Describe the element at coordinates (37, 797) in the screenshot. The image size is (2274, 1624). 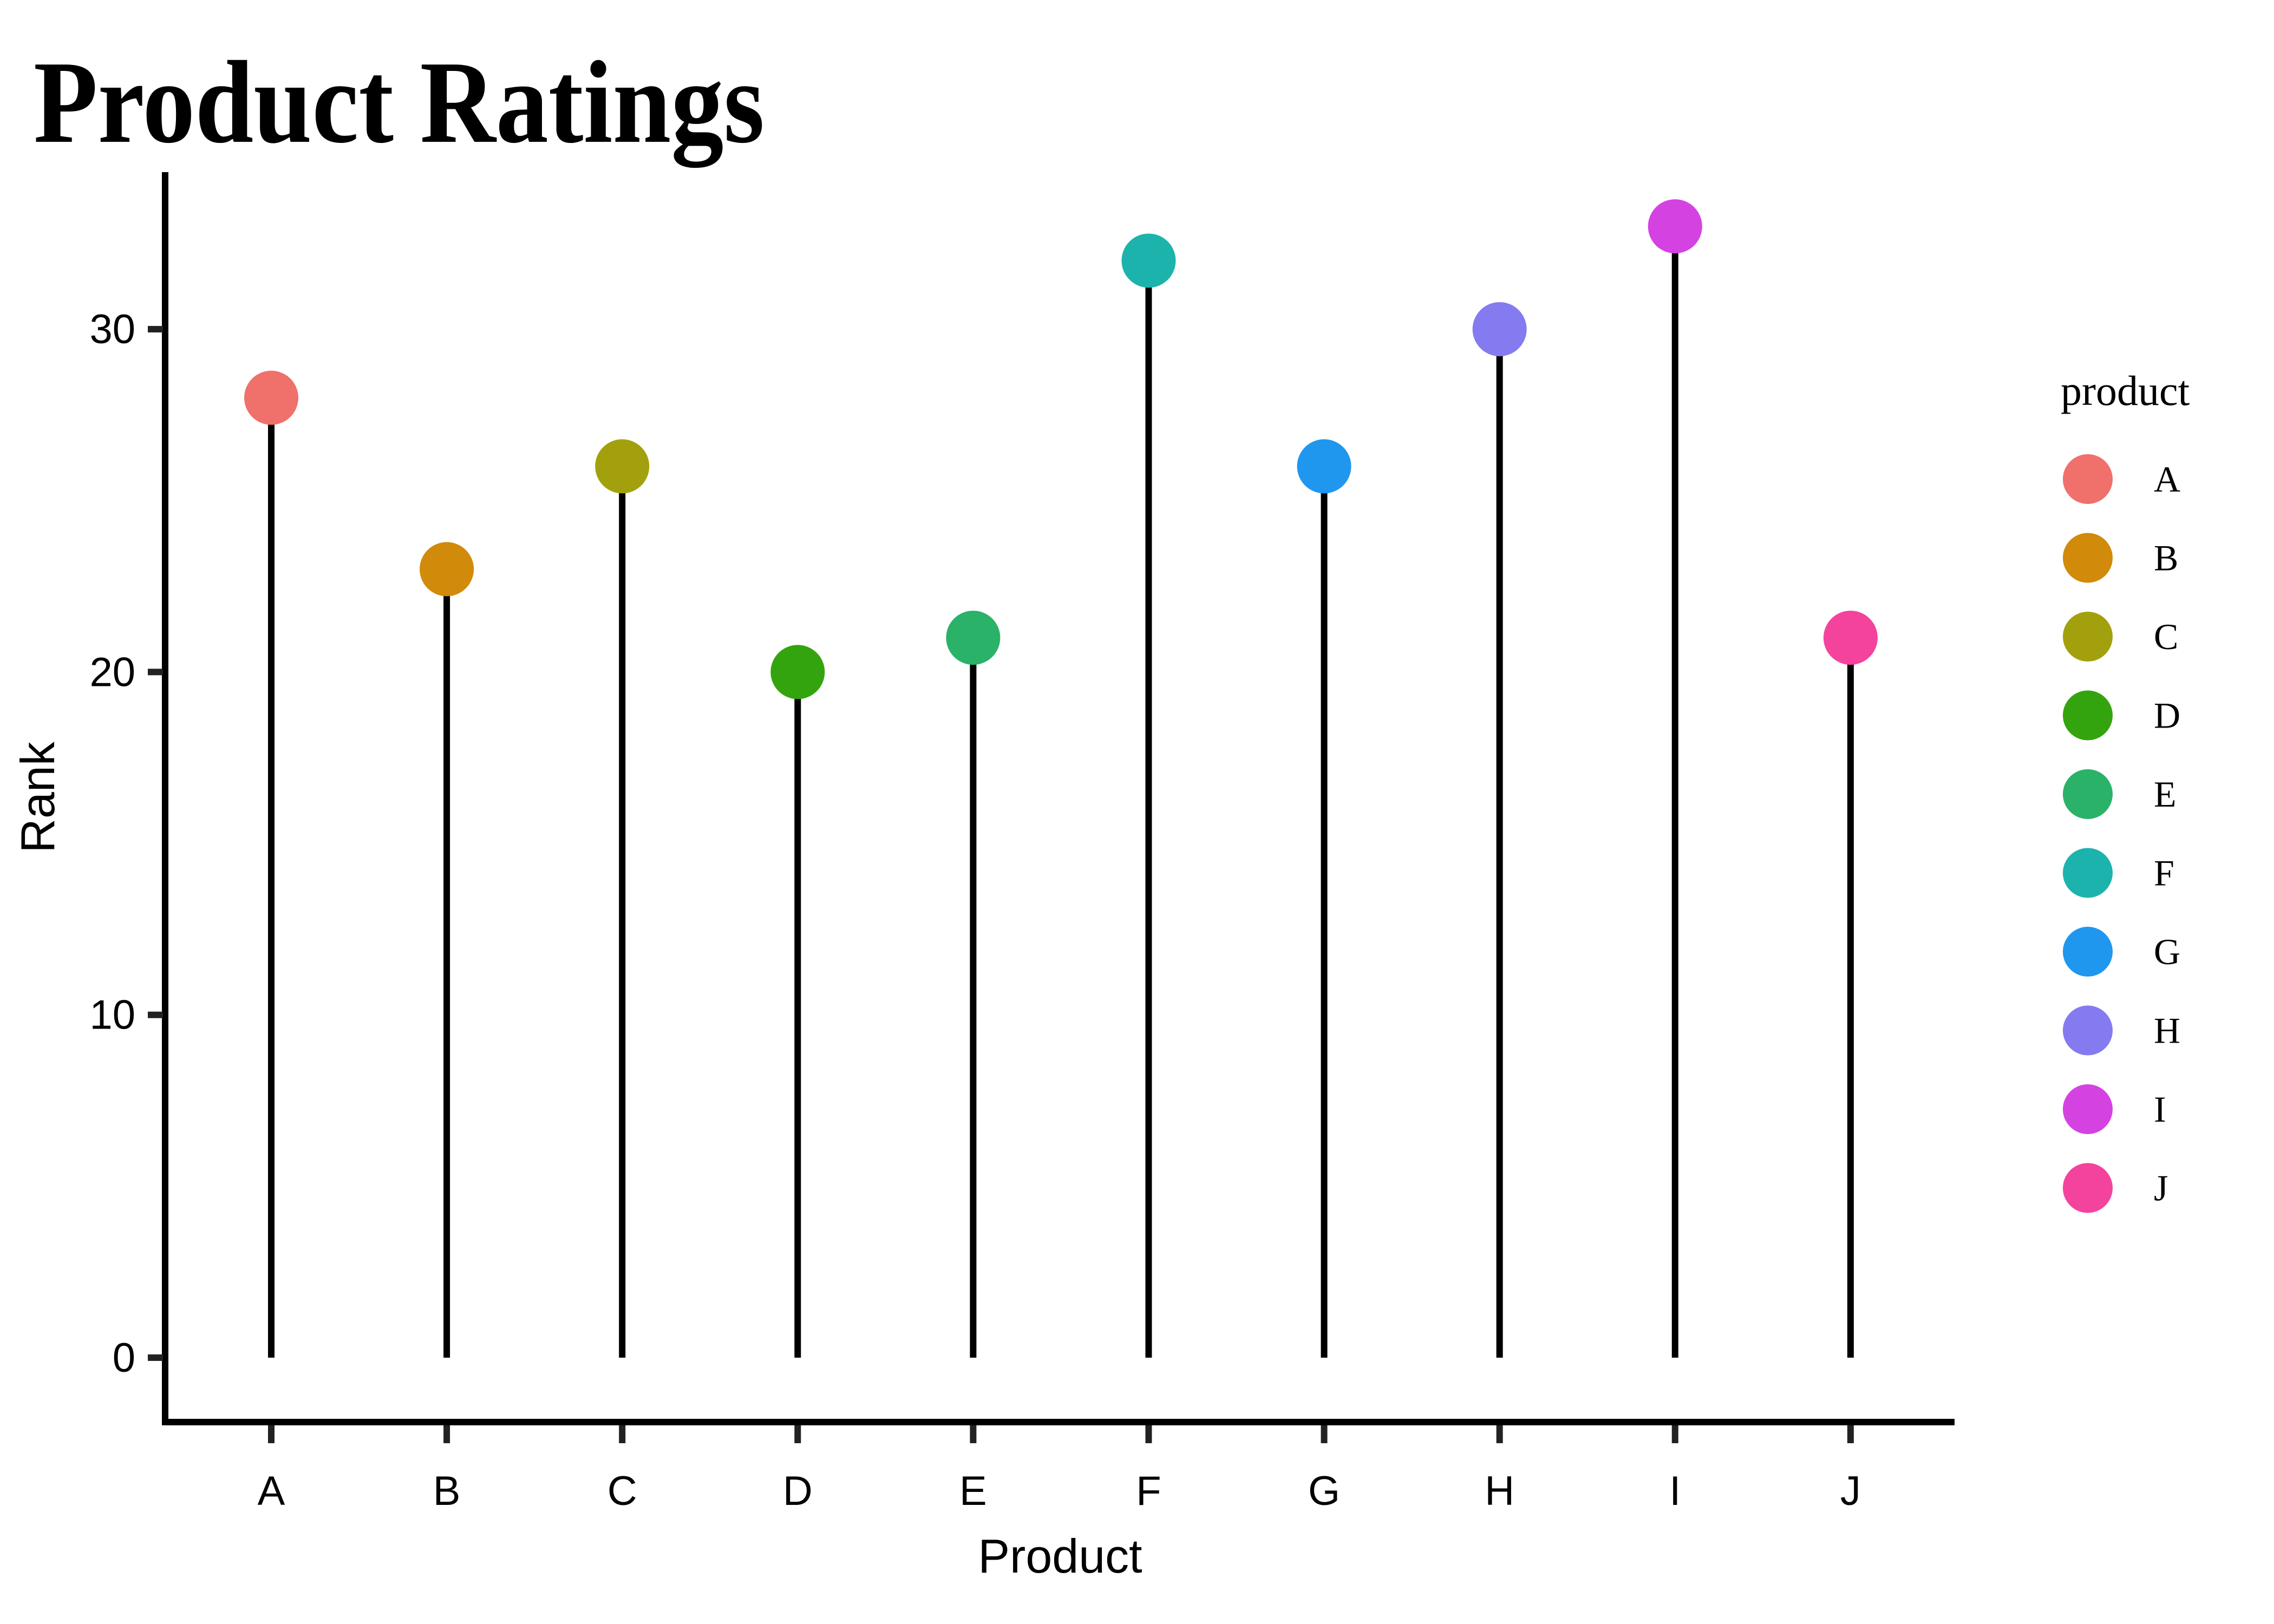
I see `y-axis-label: Rank` at that location.